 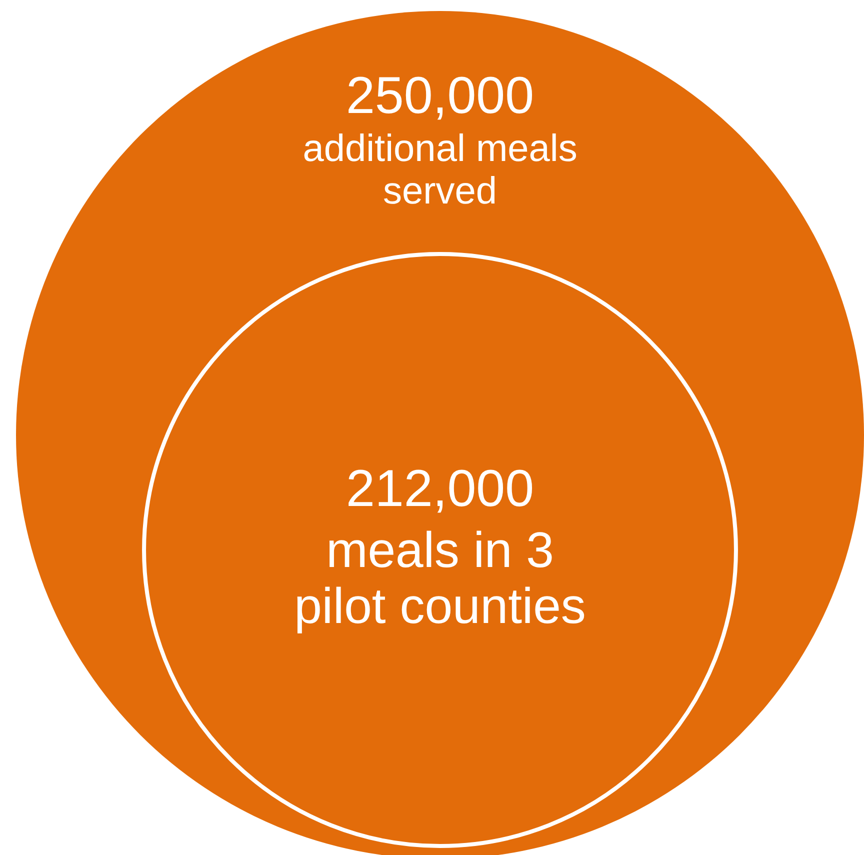 What do you see at coordinates (440, 96) in the screenshot?
I see `data-label: 250,000` at bounding box center [440, 96].